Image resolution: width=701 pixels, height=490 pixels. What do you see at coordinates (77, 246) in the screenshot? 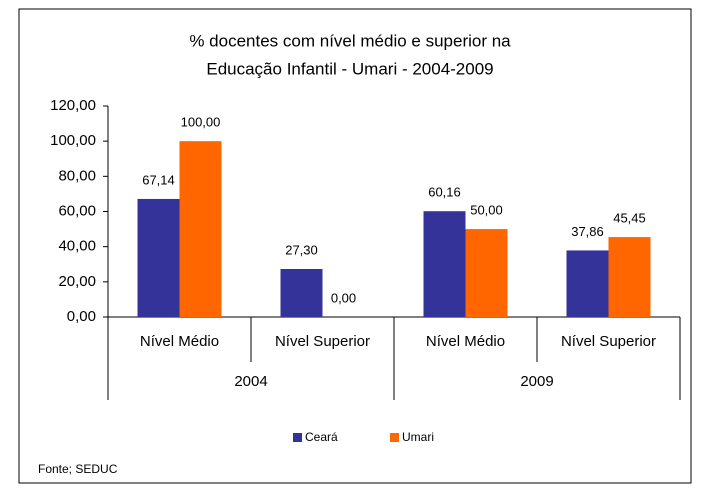
I see `y-tick-label: 40,00` at bounding box center [77, 246].